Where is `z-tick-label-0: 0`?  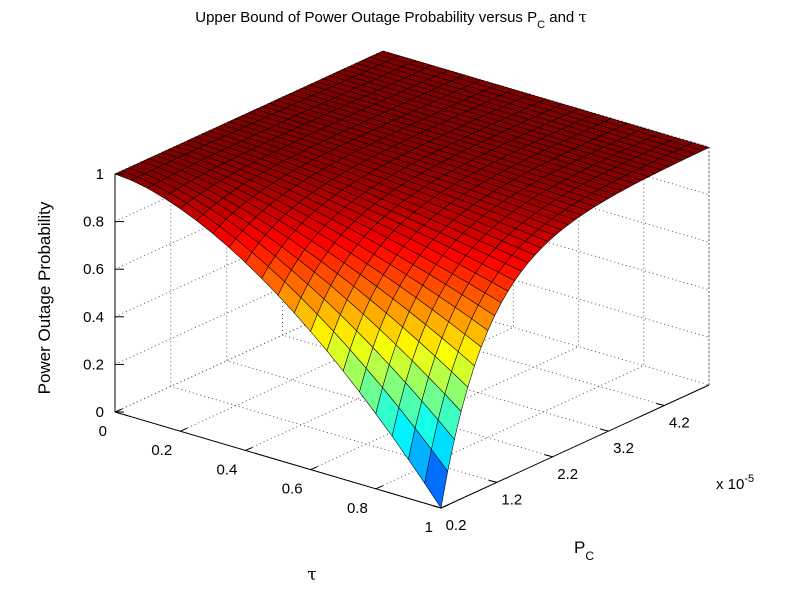
z-tick-label-0: 0 is located at coordinates (100, 412).